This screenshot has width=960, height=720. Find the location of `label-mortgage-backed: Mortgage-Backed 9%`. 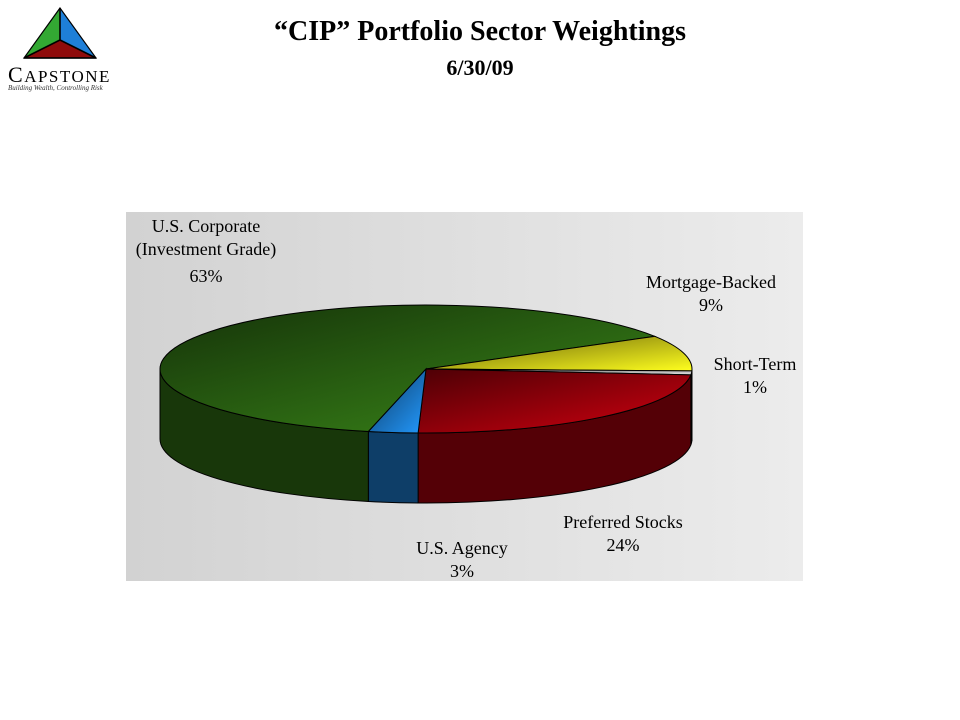

label-mortgage-backed: Mortgage-Backed 9% is located at coordinates (711, 293).